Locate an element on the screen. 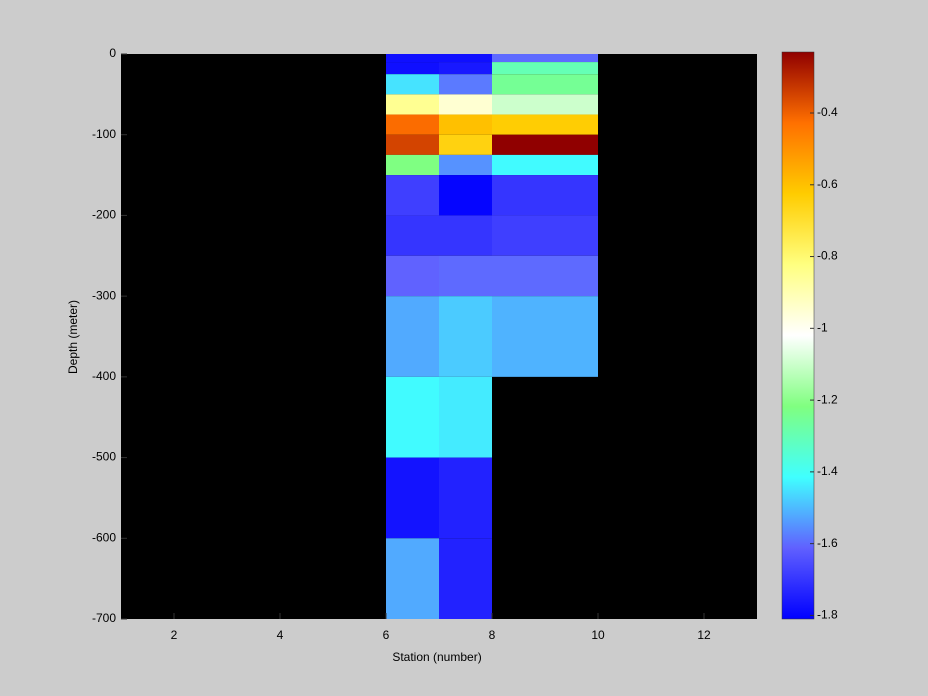 The width and height of the screenshot is (928, 696). colorbar-tick-label: -1.8 is located at coordinates (827, 615).